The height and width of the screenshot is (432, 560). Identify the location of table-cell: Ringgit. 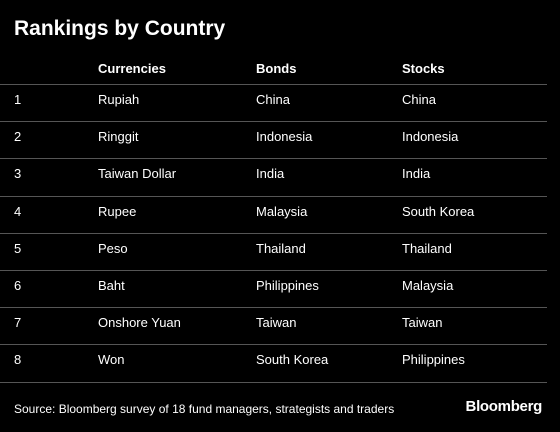
(118, 137).